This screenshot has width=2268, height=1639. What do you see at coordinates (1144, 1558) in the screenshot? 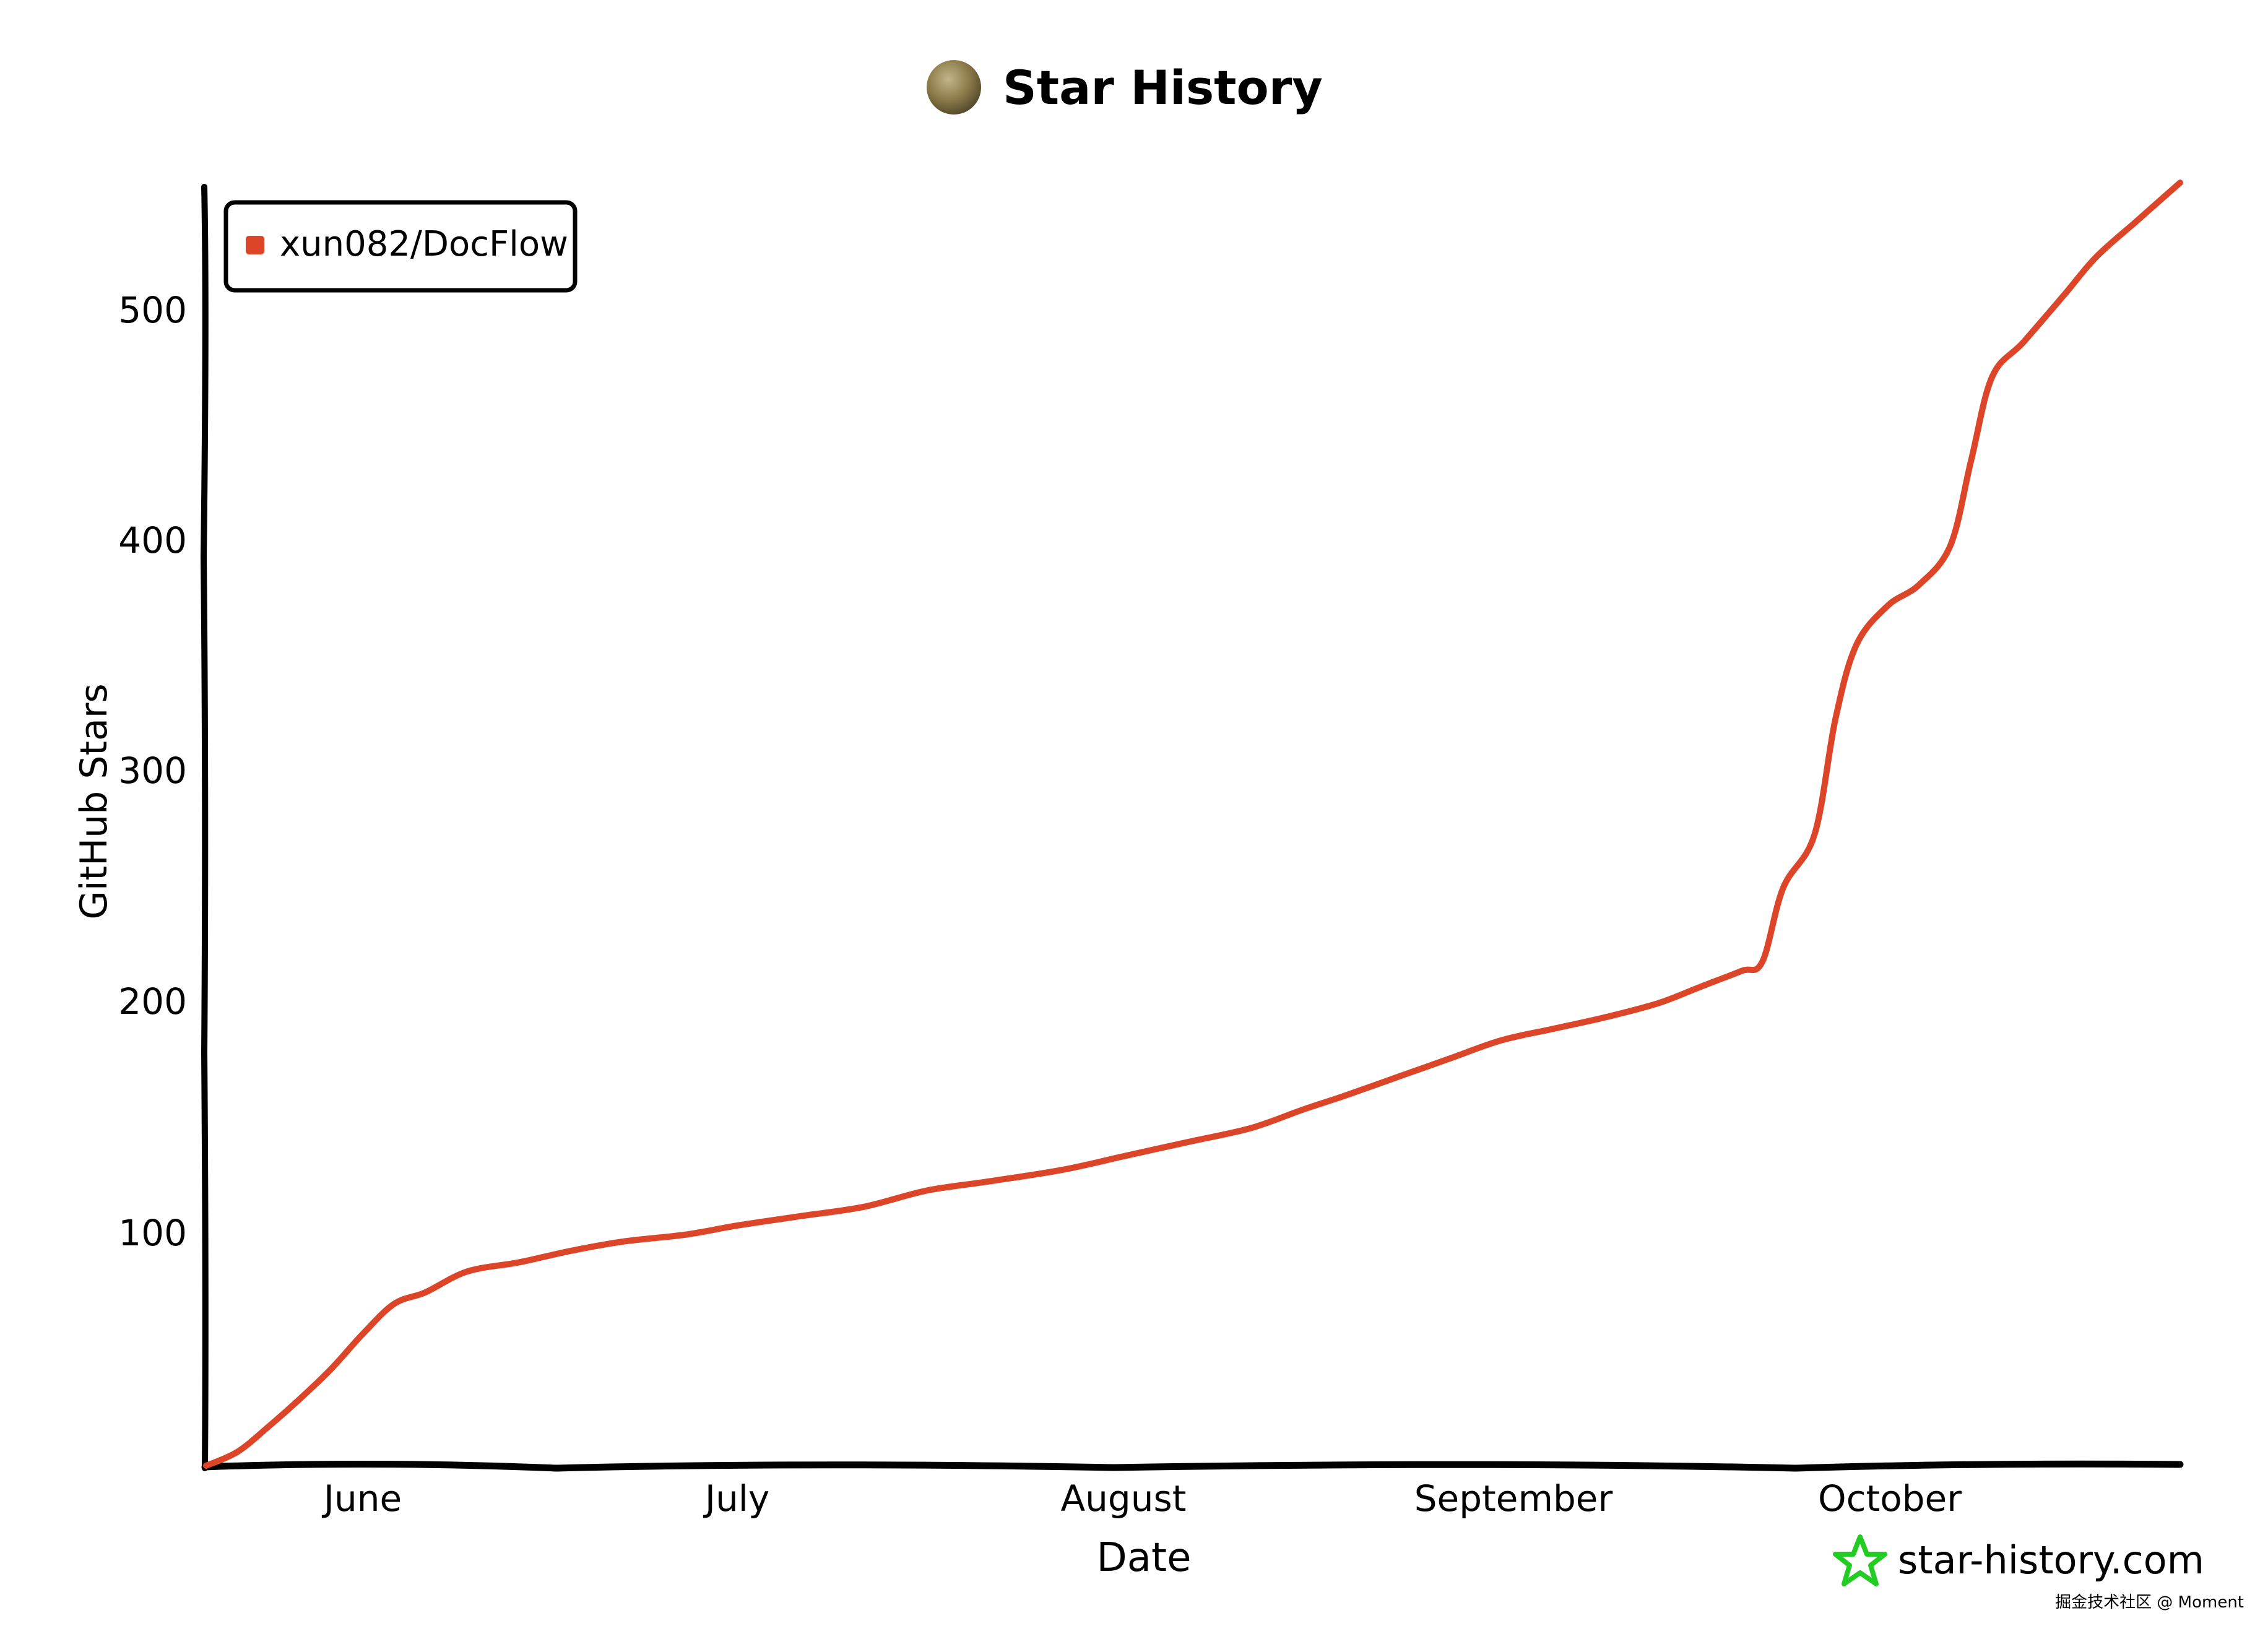
I see `x-axis-title: Date` at bounding box center [1144, 1558].